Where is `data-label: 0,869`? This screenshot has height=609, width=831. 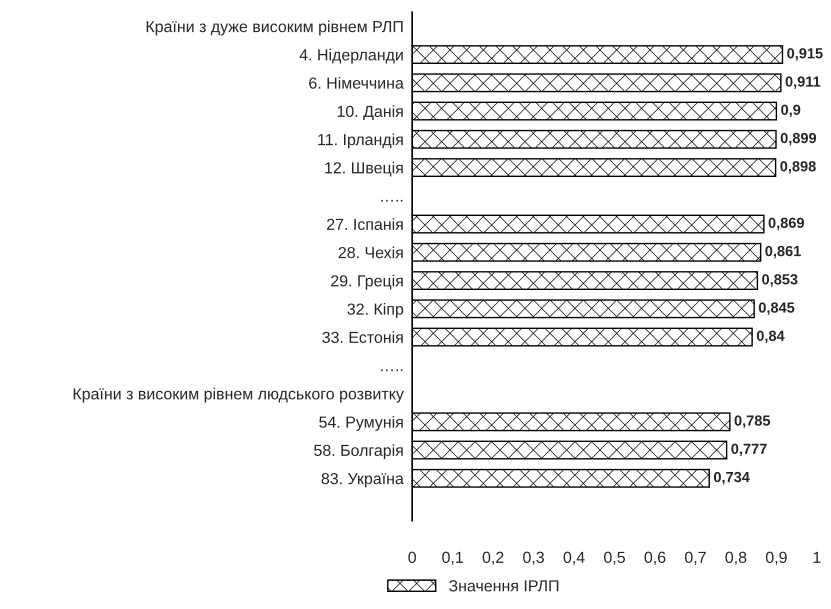 data-label: 0,869 is located at coordinates (786, 224).